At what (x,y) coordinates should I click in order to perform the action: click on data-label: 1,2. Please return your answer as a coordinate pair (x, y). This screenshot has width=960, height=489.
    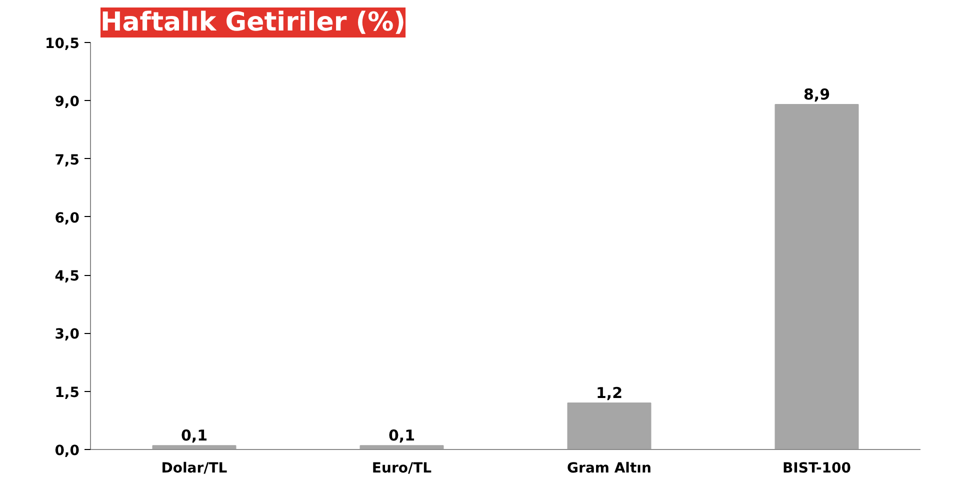
    Looking at the image, I should click on (609, 393).